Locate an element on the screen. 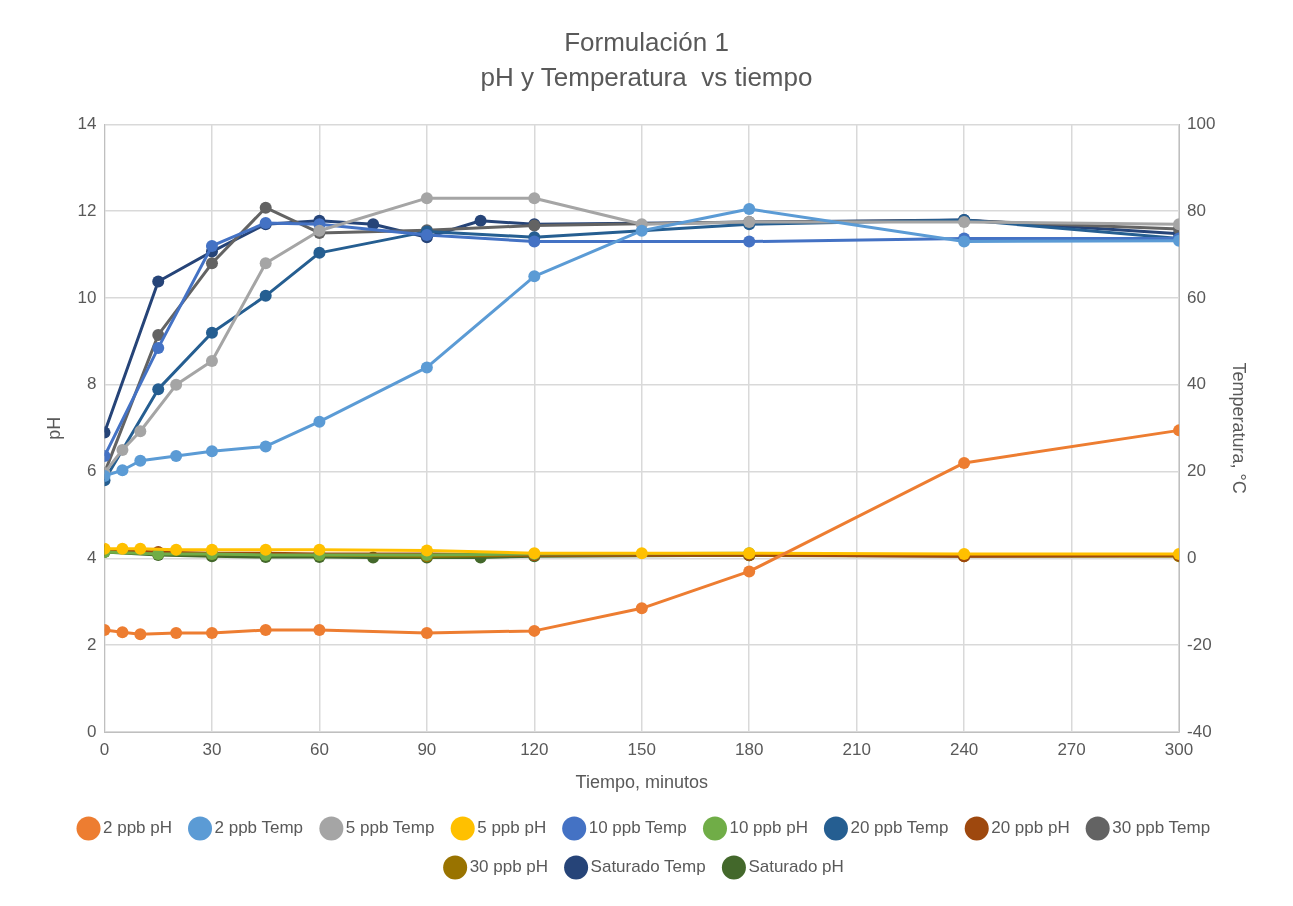  x-tick-label: 210 is located at coordinates (856, 749).